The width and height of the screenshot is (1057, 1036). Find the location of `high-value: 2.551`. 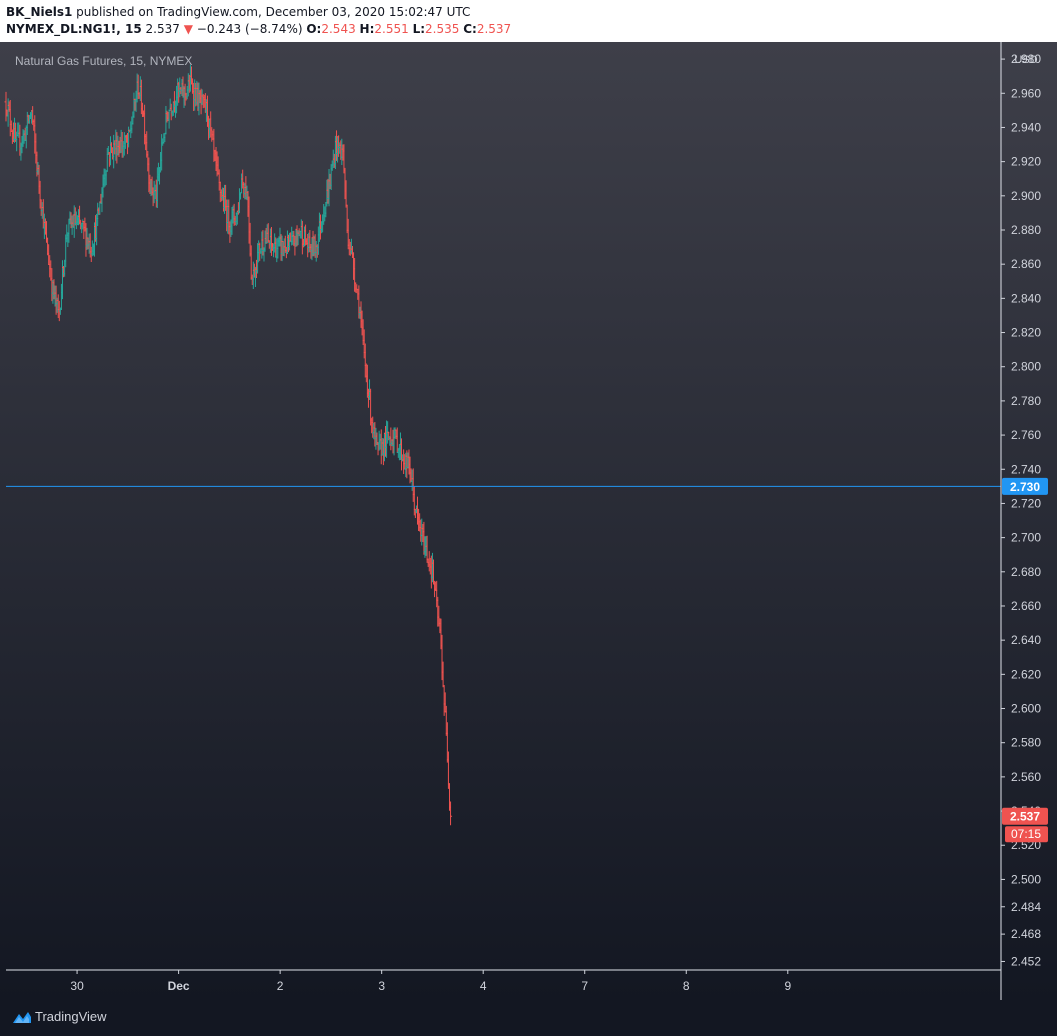

high-value: 2.551 is located at coordinates (391, 29).